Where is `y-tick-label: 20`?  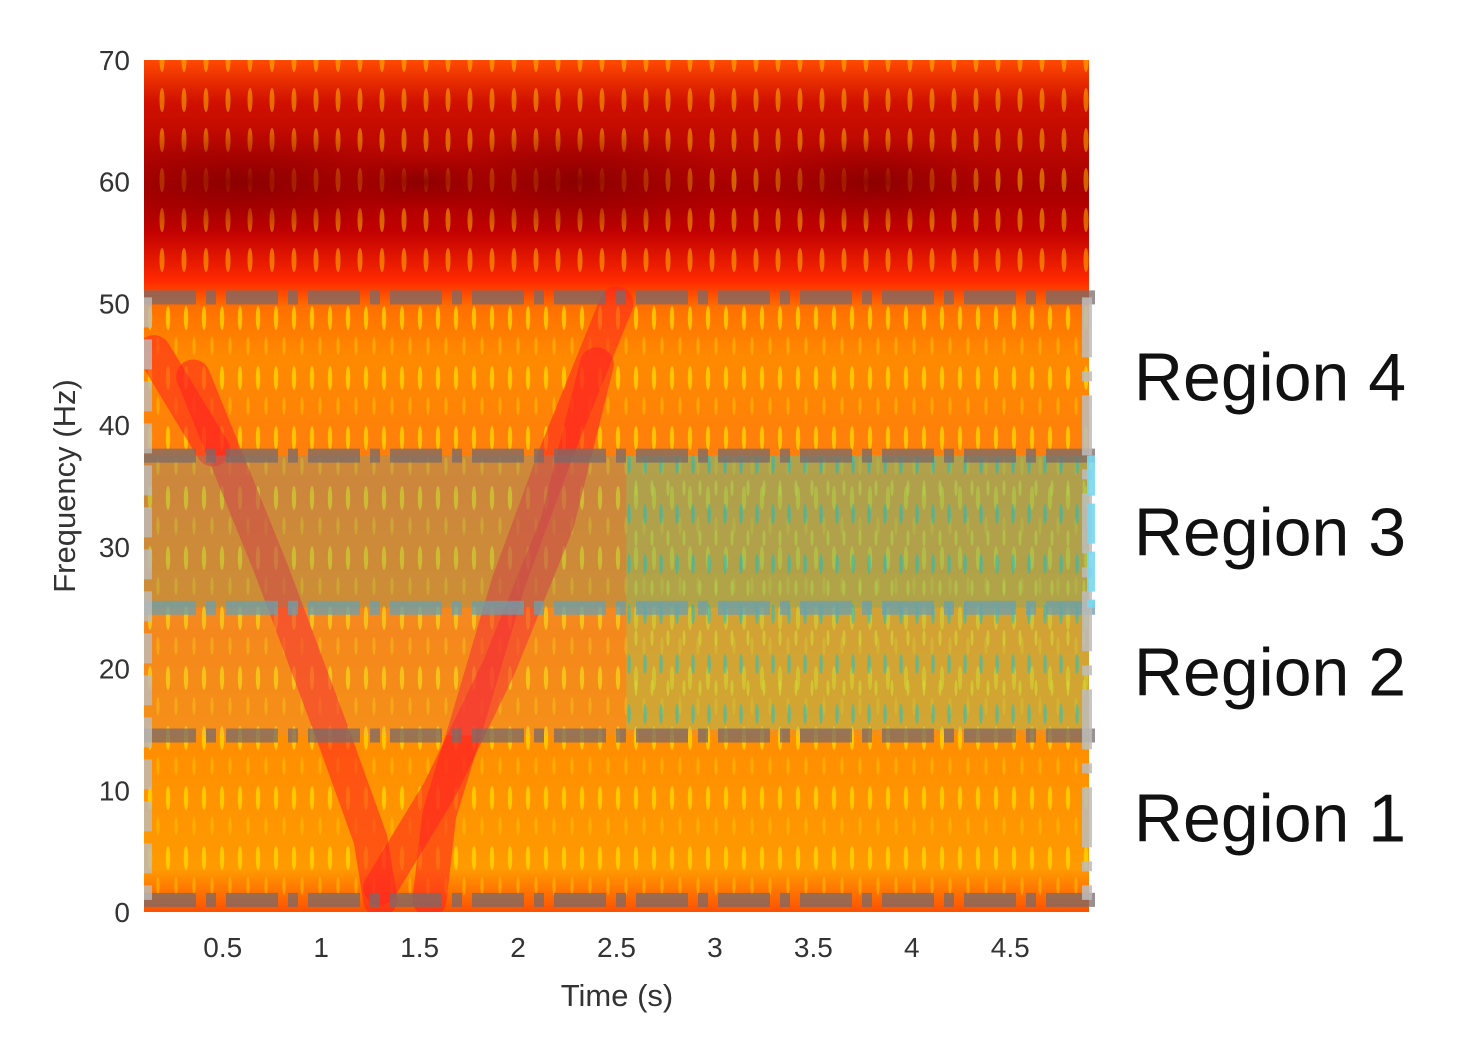
y-tick-label: 20 is located at coordinates (114, 669).